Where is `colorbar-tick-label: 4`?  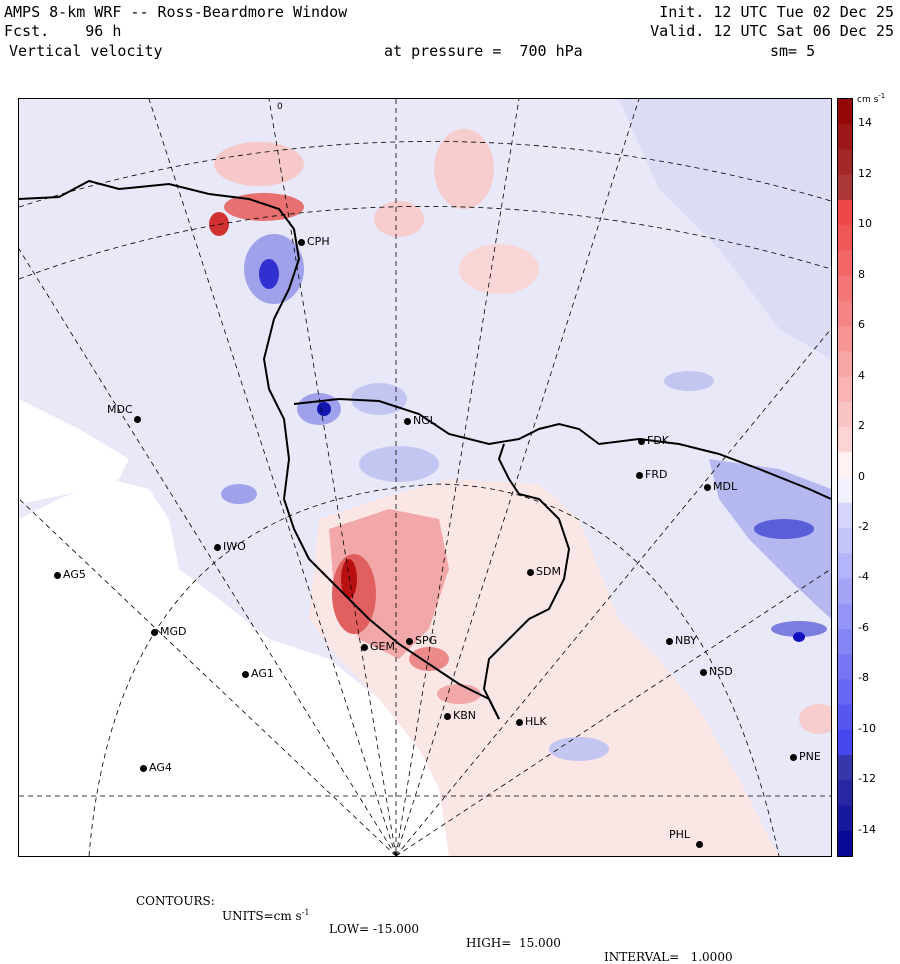
colorbar-tick-label: 4 is located at coordinates (861, 375).